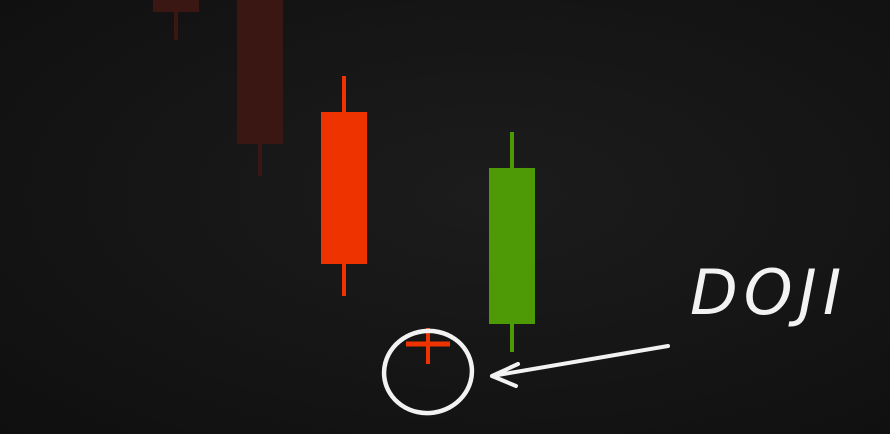 This screenshot has height=434, width=890. Describe the element at coordinates (428, 372) in the screenshot. I see `doji-highlight-circle` at that location.